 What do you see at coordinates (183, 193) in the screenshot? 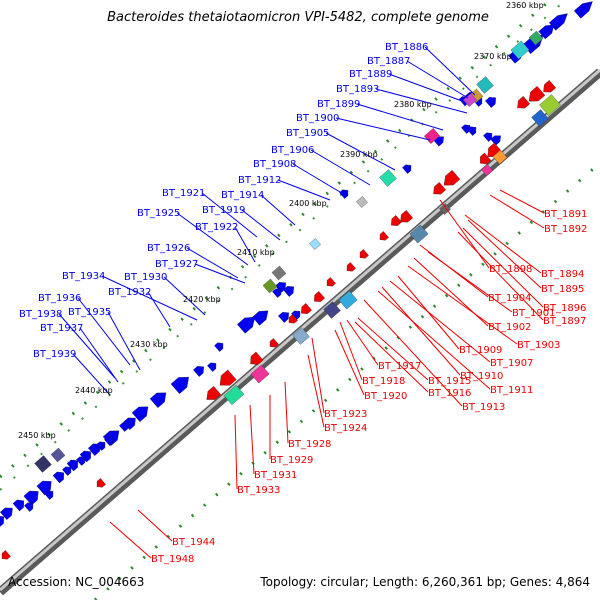
I see `gene-label-forward: BT_1921` at bounding box center [183, 193].